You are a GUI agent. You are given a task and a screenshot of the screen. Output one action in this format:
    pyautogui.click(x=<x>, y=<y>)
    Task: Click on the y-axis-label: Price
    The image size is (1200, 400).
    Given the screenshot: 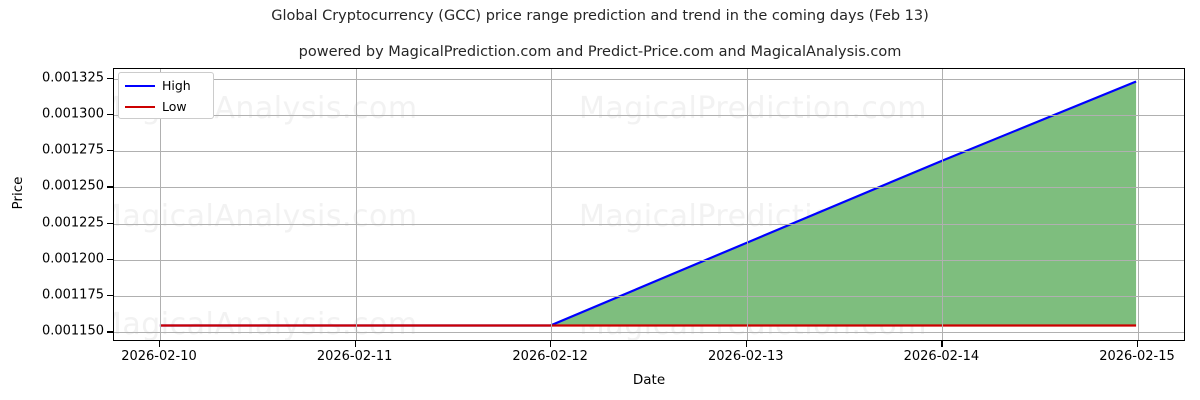 What is the action you would take?
    pyautogui.click(x=18, y=193)
    